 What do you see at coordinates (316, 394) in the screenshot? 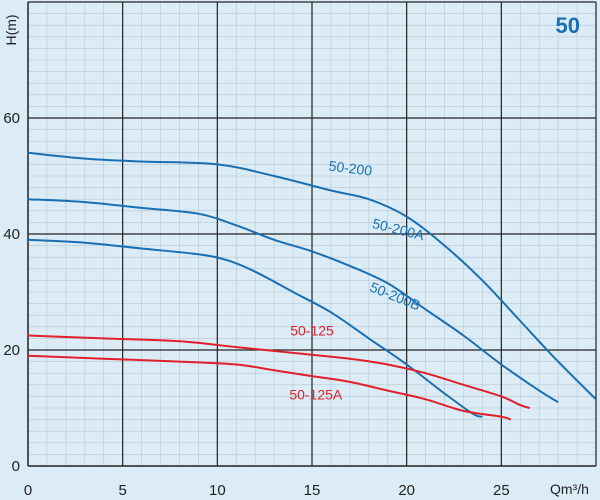
I see `series-label-50-125a: 50-125A` at bounding box center [316, 394].